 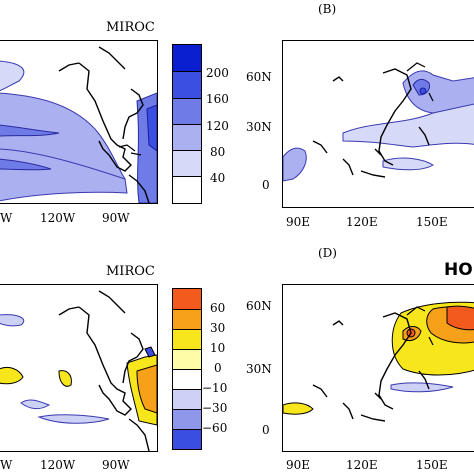 I want to click on map-c-field, so click(x=78, y=370).